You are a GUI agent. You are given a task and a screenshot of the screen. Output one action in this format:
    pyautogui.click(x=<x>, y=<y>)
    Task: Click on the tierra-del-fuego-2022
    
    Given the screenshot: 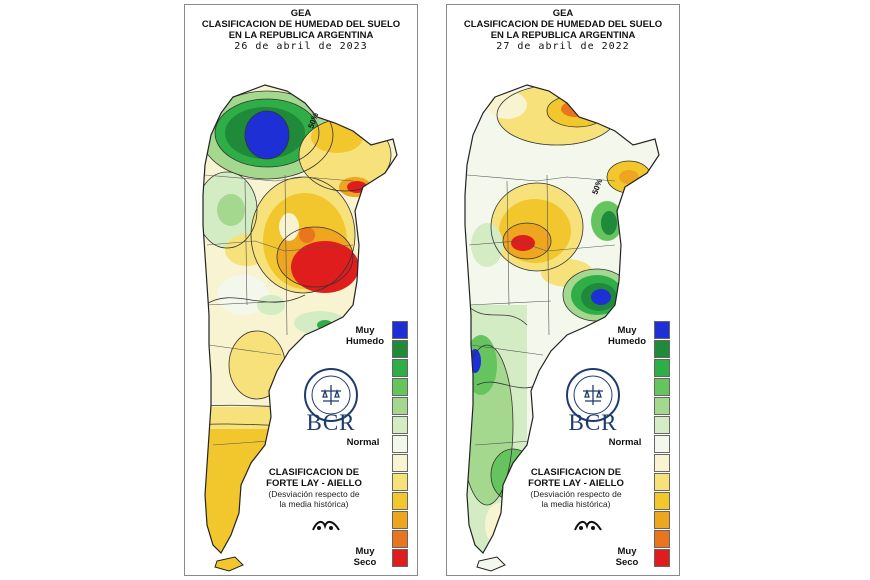 What is the action you would take?
    pyautogui.click(x=491, y=564)
    